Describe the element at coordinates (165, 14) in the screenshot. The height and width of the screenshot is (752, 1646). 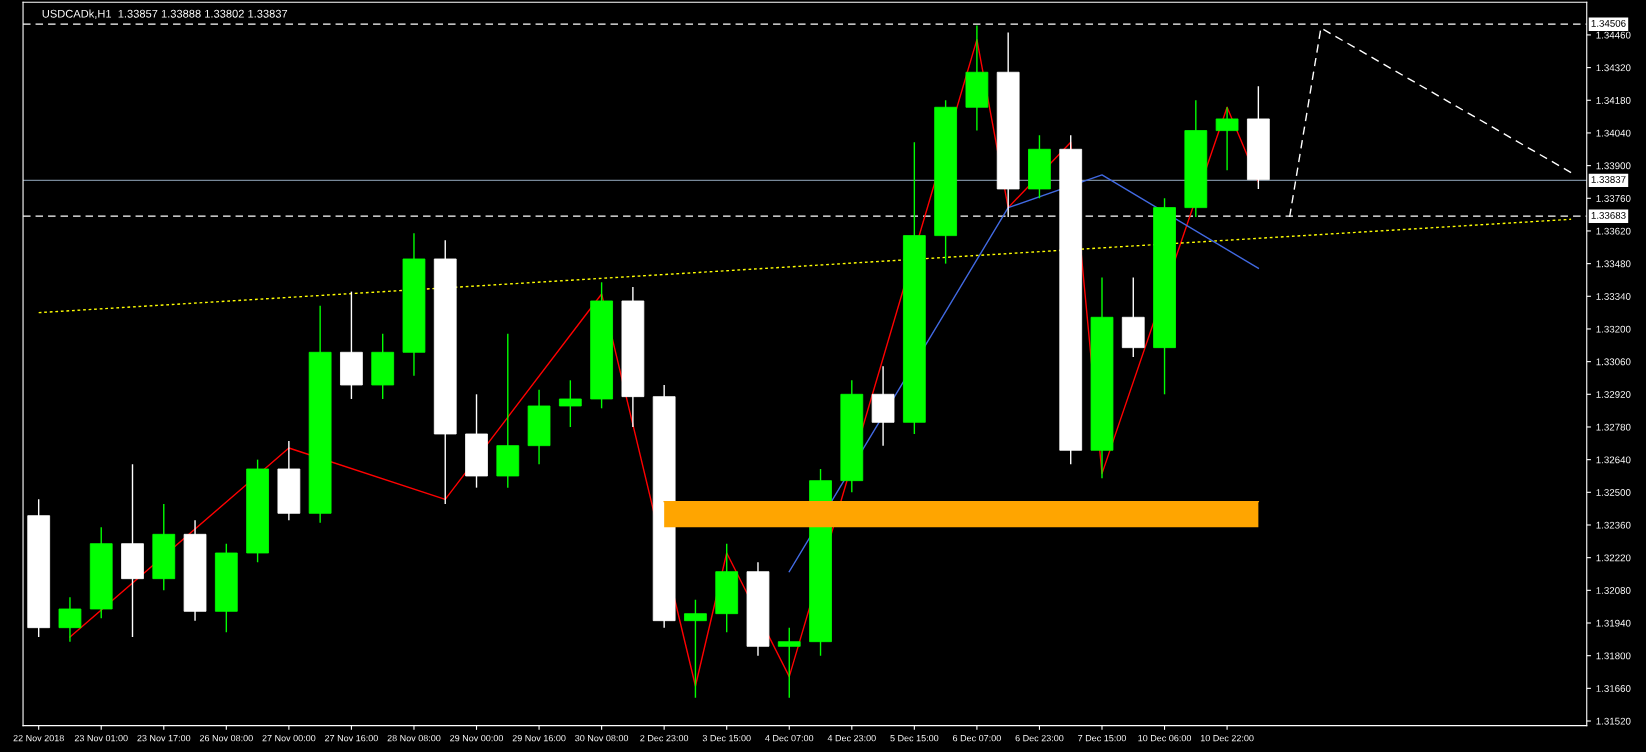
I see `text: USDCADk,H1 1.33857 1.33888 1.33802 1.33837` at that location.